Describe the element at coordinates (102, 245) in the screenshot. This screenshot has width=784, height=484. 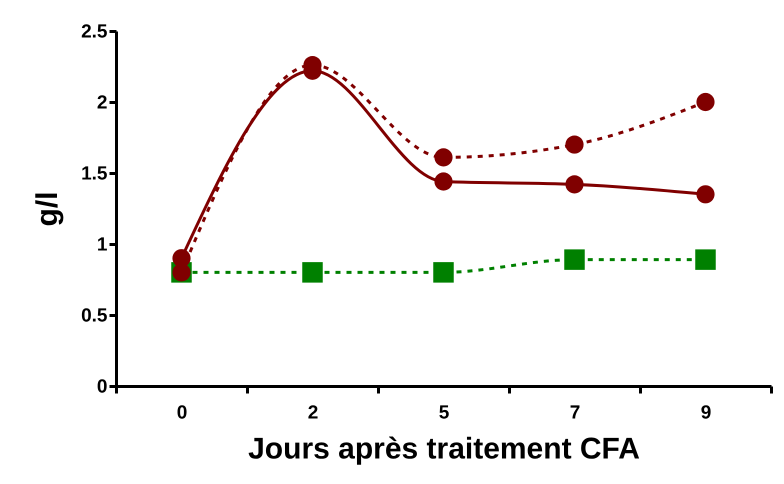
I see `y-tick-label: 1` at that location.